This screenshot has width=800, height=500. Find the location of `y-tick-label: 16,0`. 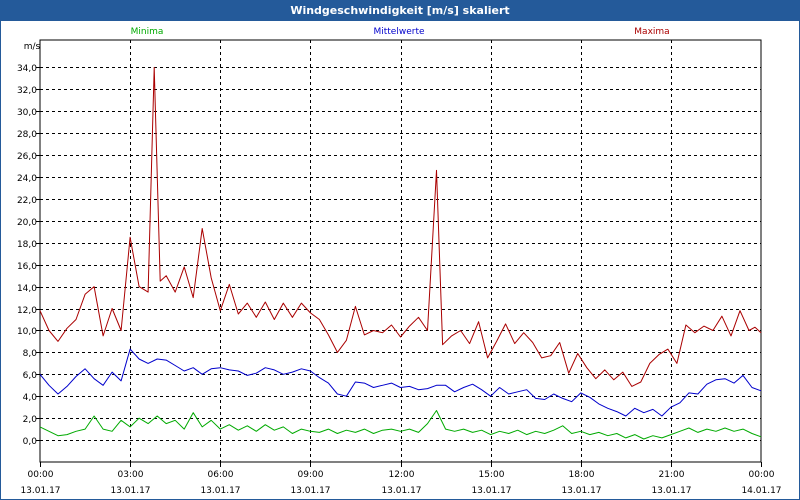

y-tick-label: 16,0 is located at coordinates (27, 267).